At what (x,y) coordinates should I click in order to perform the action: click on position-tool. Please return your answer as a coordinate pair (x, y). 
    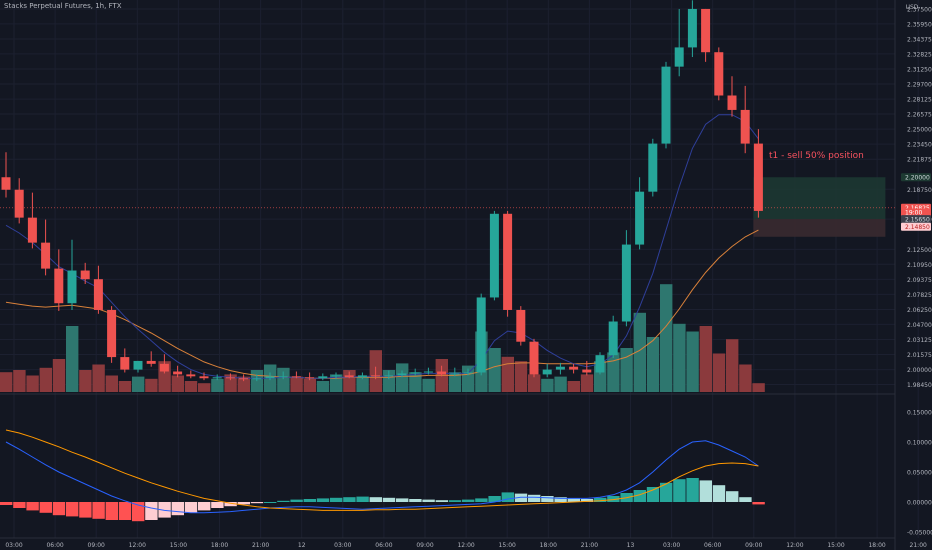
    Looking at the image, I should click on (447, 207).